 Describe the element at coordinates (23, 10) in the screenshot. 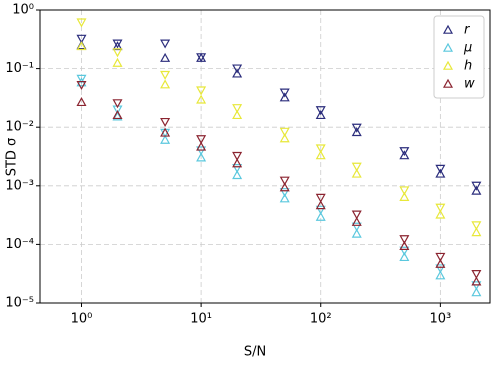

I see `y-tick-label: 10⁰` at that location.